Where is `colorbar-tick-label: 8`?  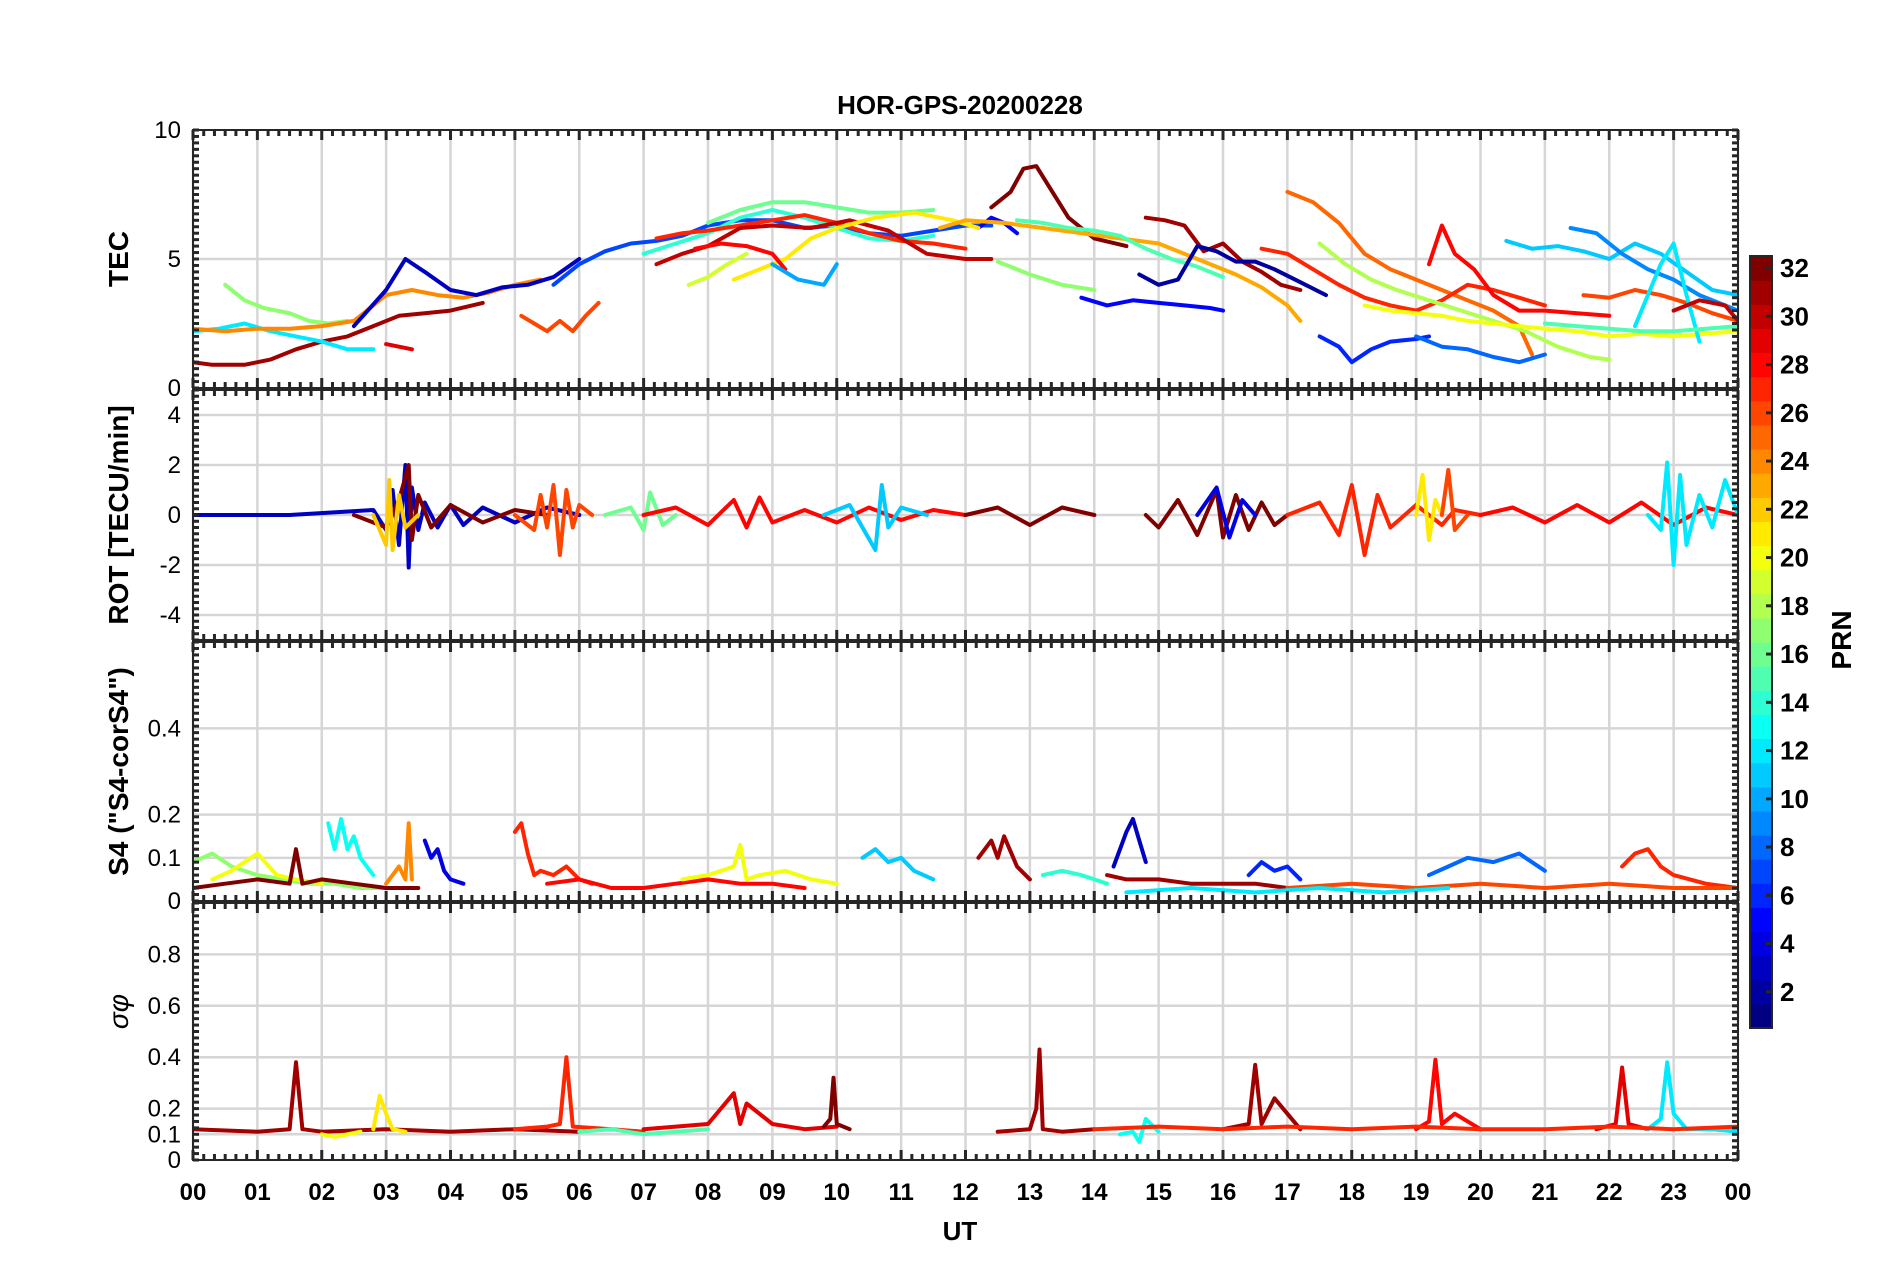
colorbar-tick-label: 8 is located at coordinates (1787, 847).